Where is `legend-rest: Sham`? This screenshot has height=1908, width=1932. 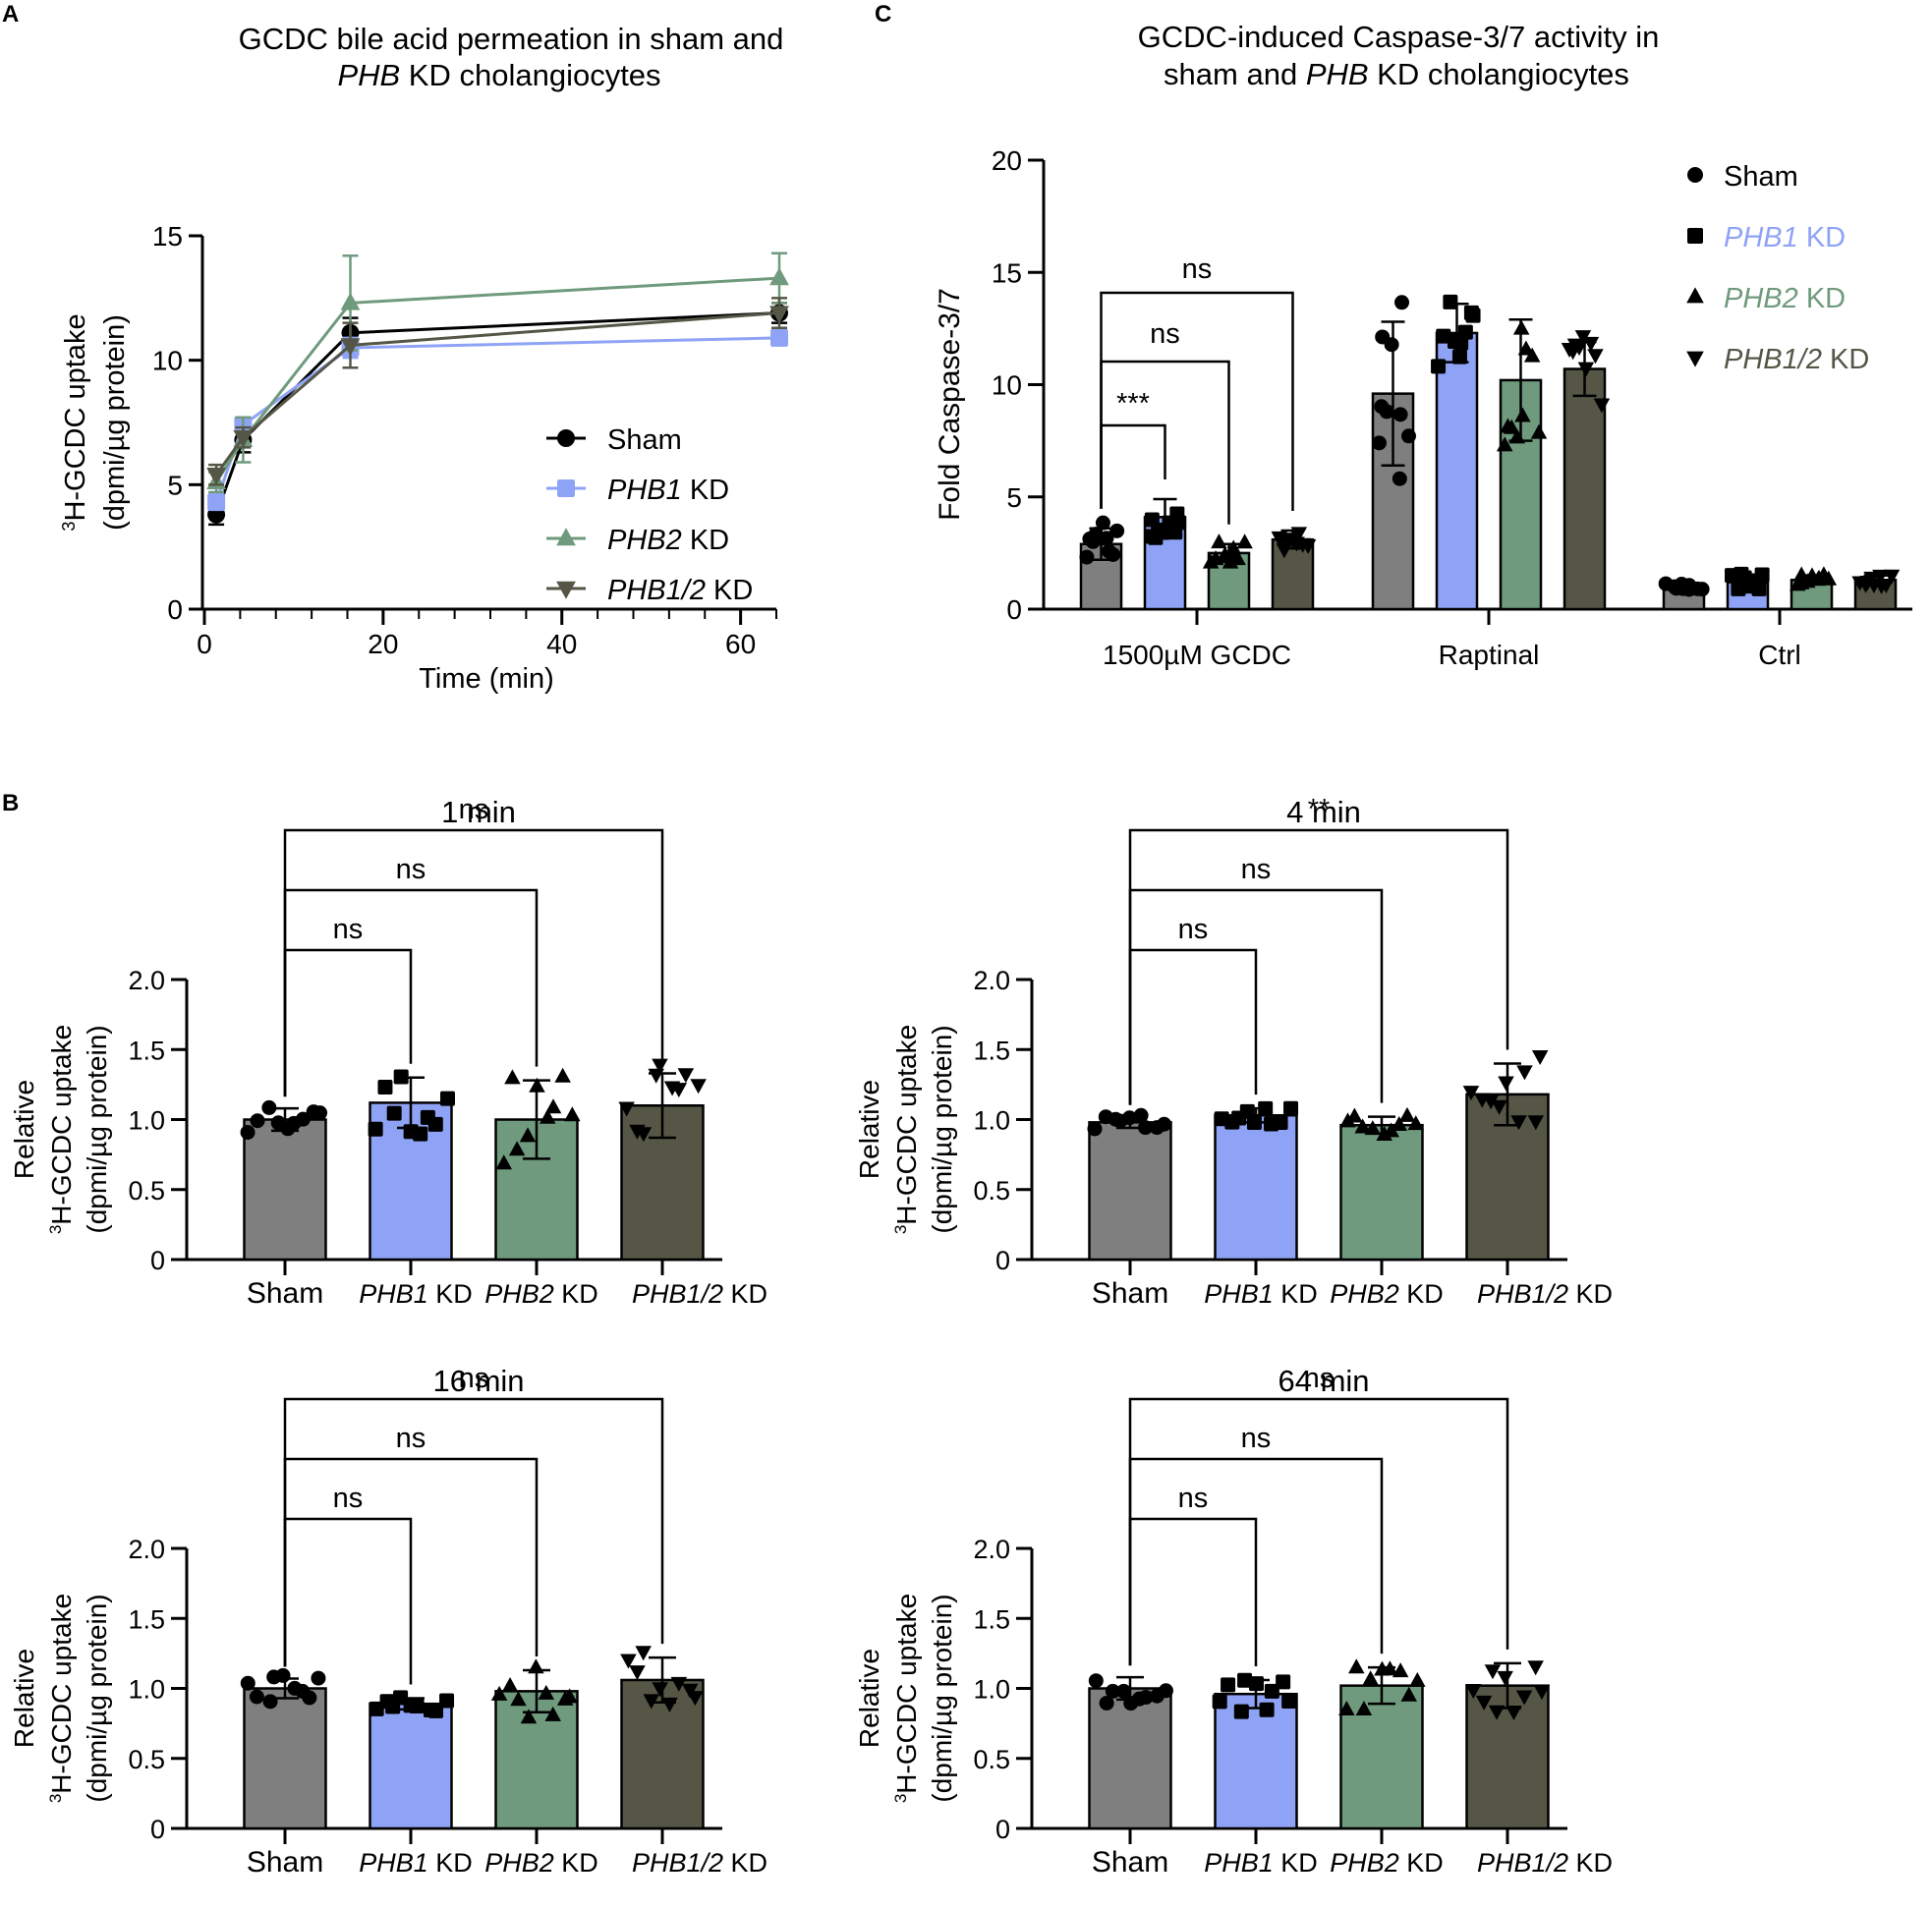
legend-rest: Sham is located at coordinates (644, 440).